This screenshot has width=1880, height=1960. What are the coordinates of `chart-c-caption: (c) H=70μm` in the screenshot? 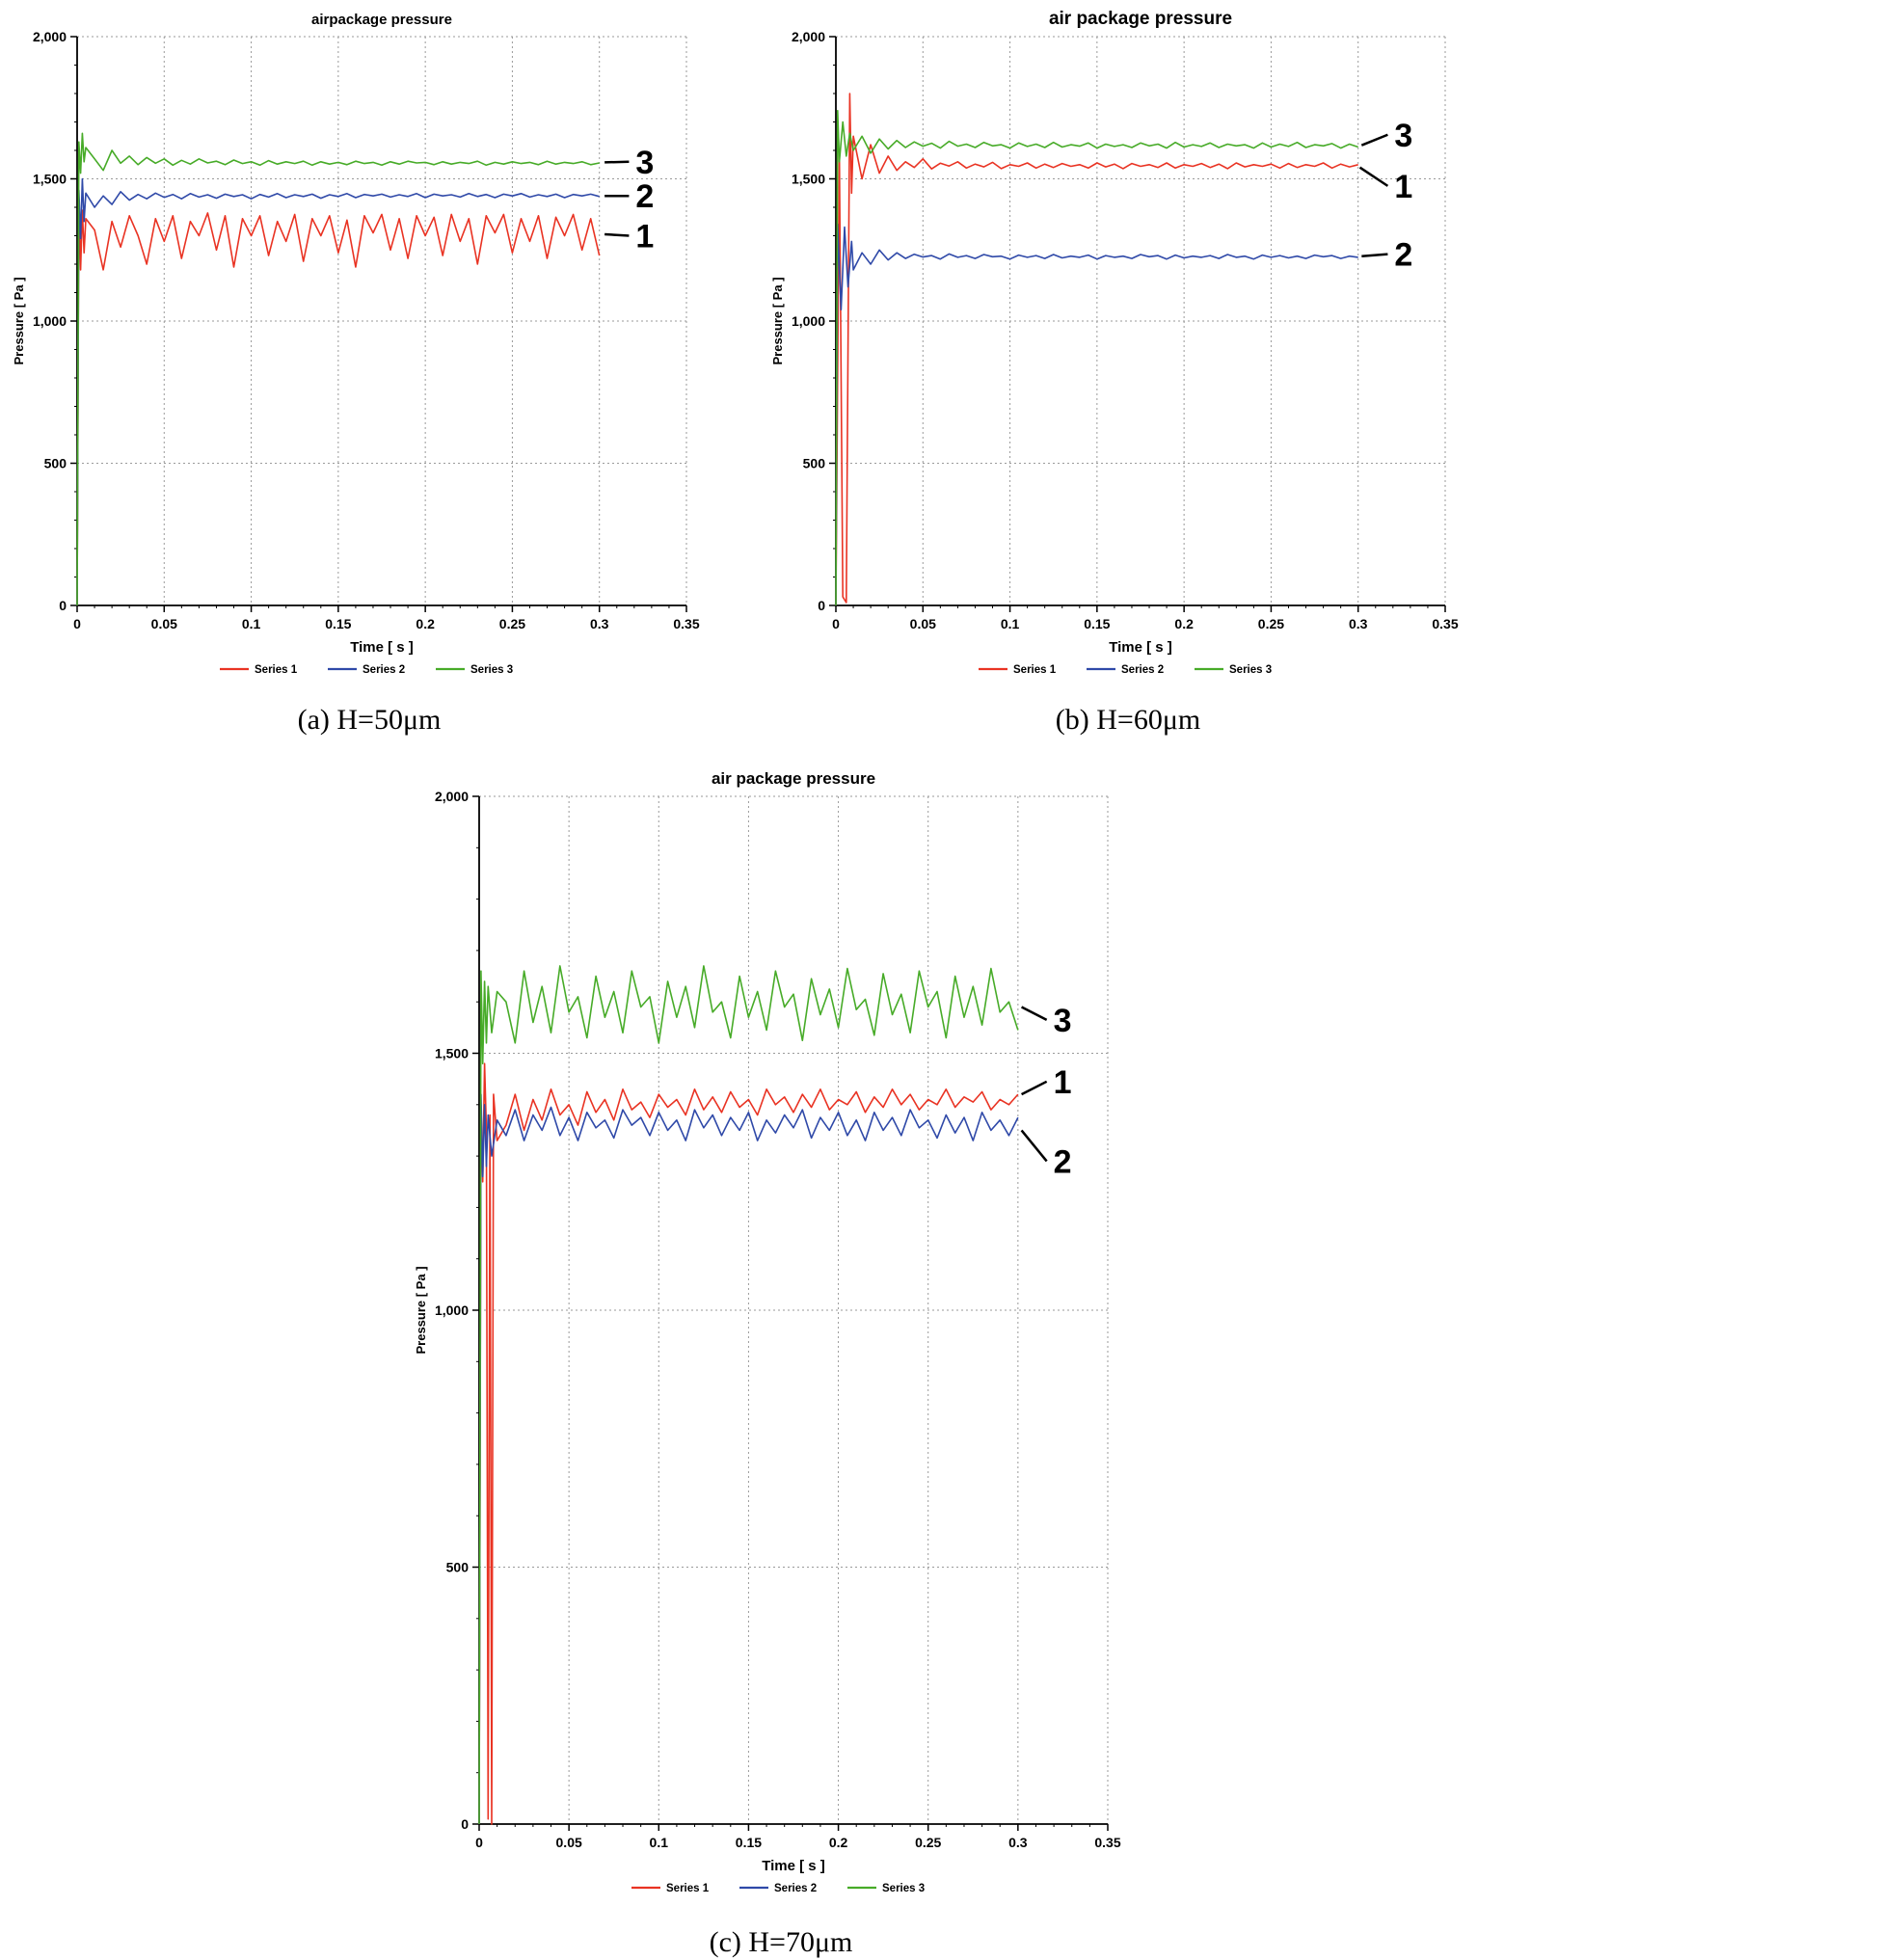 It's located at (781, 1942).